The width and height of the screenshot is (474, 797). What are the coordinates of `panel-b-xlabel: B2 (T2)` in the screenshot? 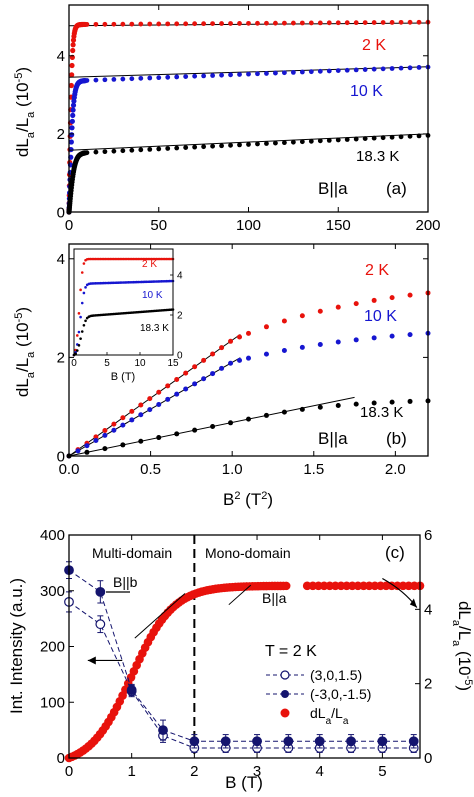 It's located at (248, 499).